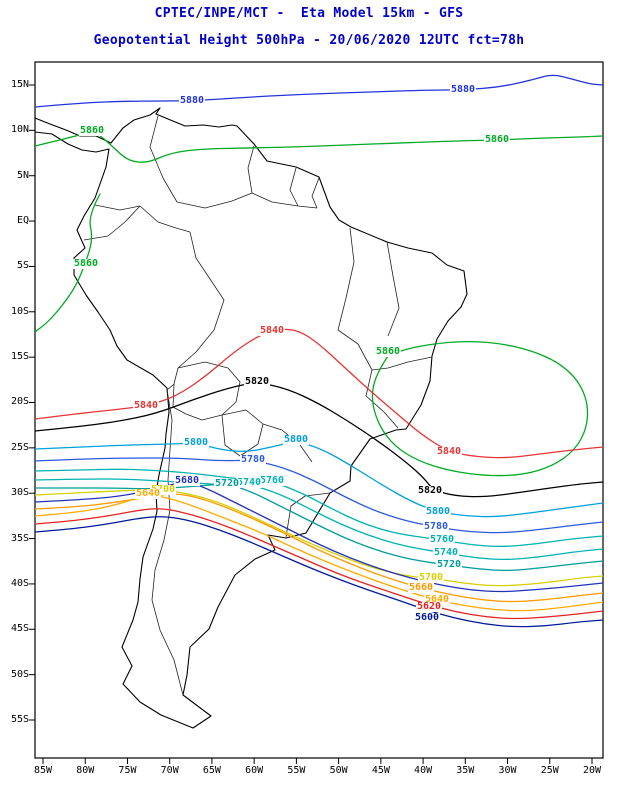 The height and width of the screenshot is (800, 618). What do you see at coordinates (19, 538) in the screenshot?
I see `lat-label: 35S` at bounding box center [19, 538].